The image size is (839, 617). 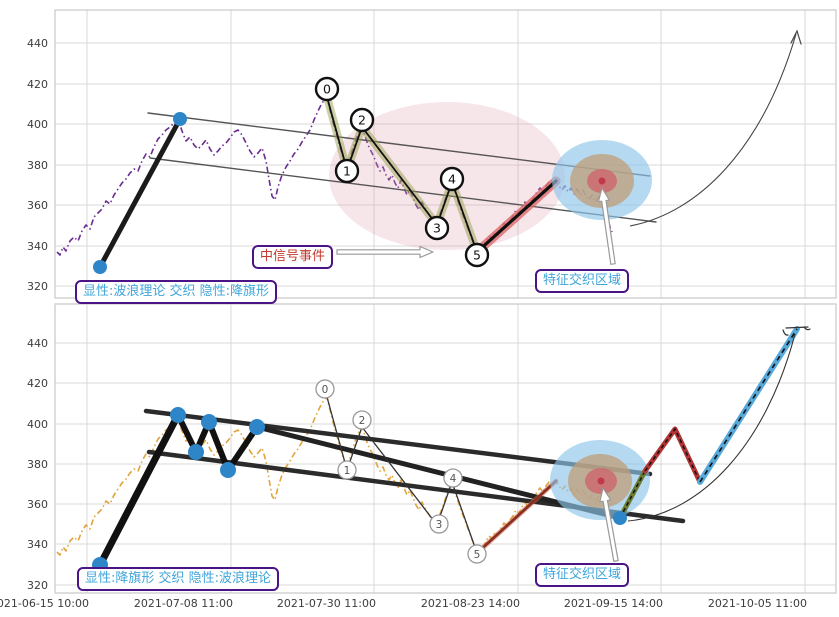 I want to click on mid-signal-label: 中信号事件, so click(x=293, y=257).